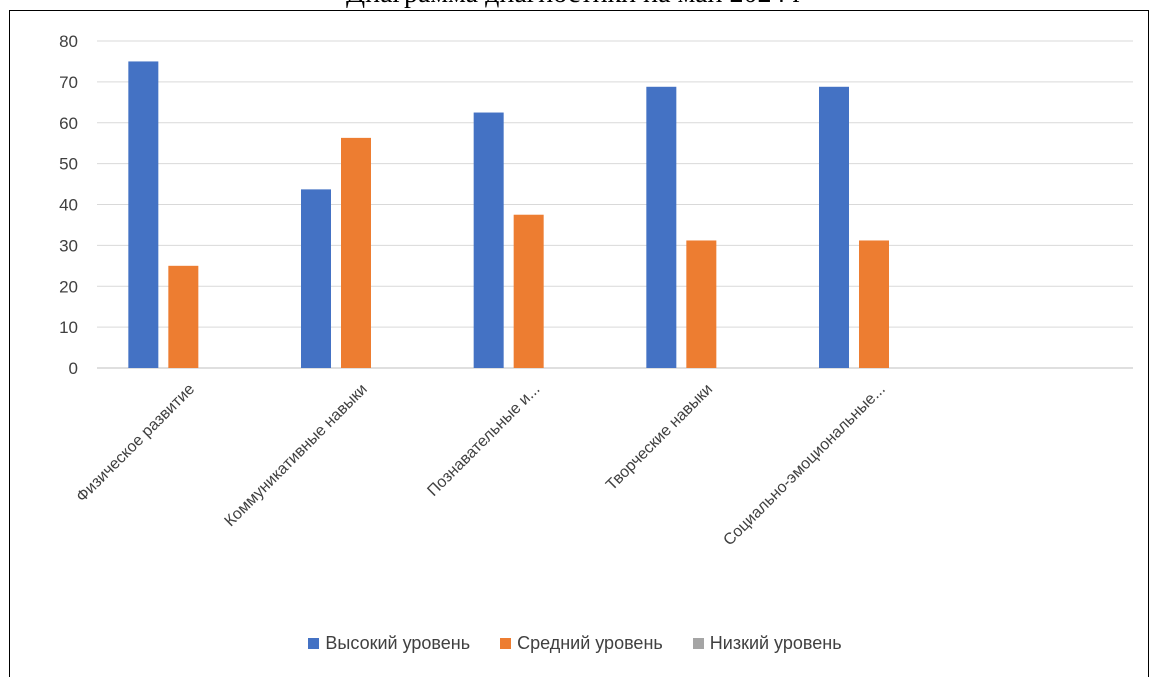  I want to click on legend-label: Низкий уровень, so click(775, 643).